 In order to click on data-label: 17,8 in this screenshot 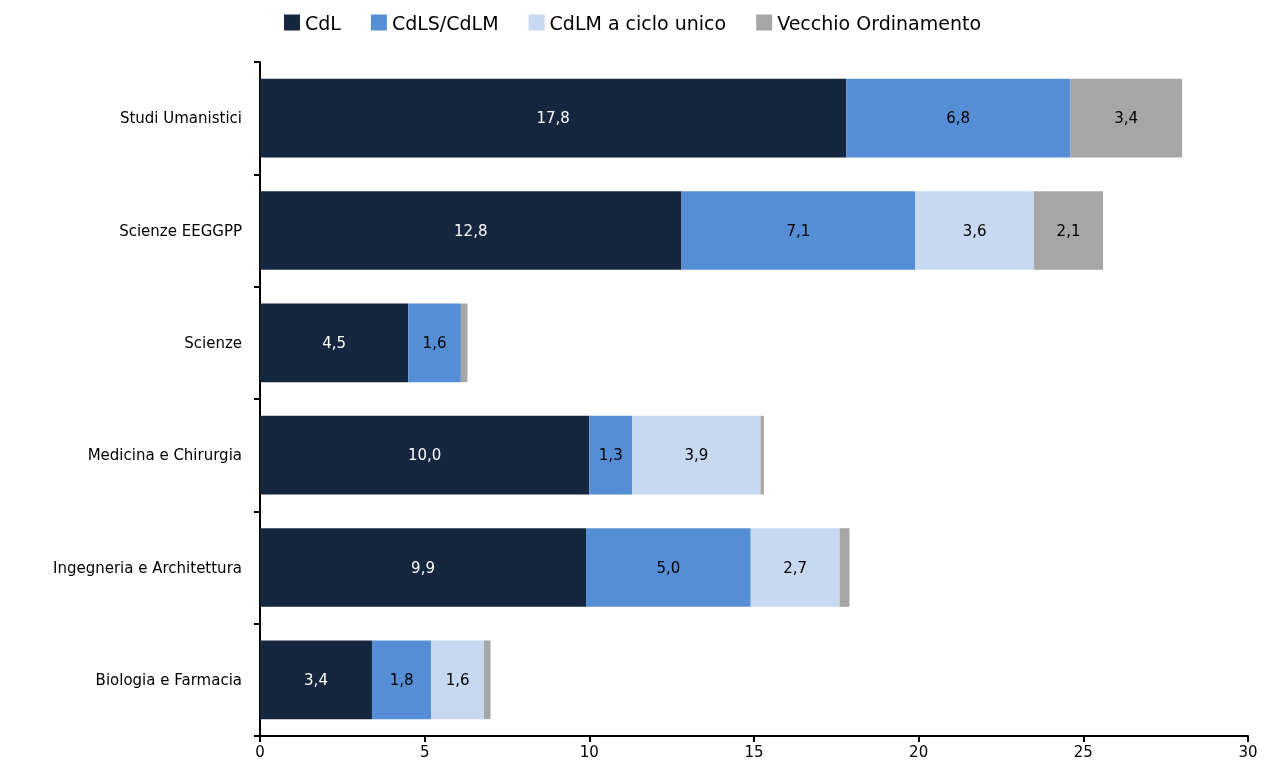, I will do `click(553, 118)`.